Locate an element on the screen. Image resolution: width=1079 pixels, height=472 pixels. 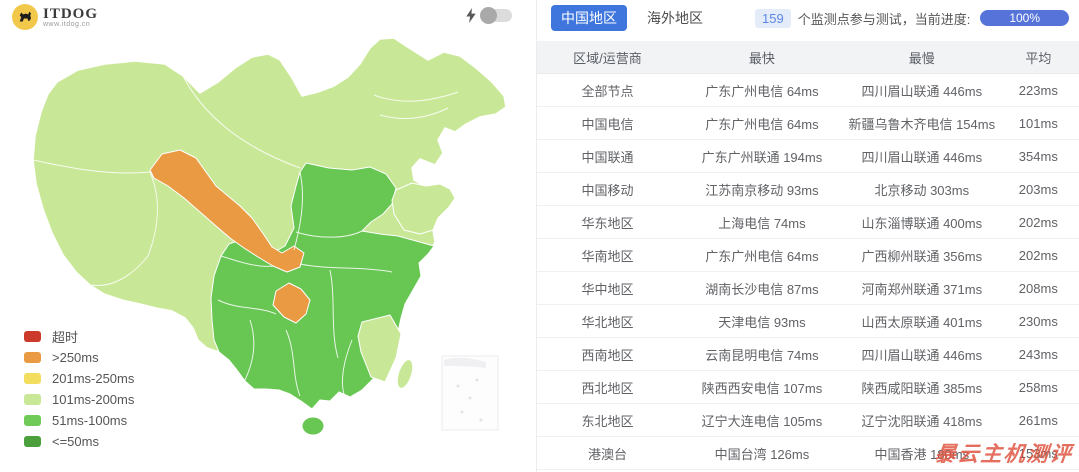
legend-label: 201ms-250ms is located at coordinates (93, 378).